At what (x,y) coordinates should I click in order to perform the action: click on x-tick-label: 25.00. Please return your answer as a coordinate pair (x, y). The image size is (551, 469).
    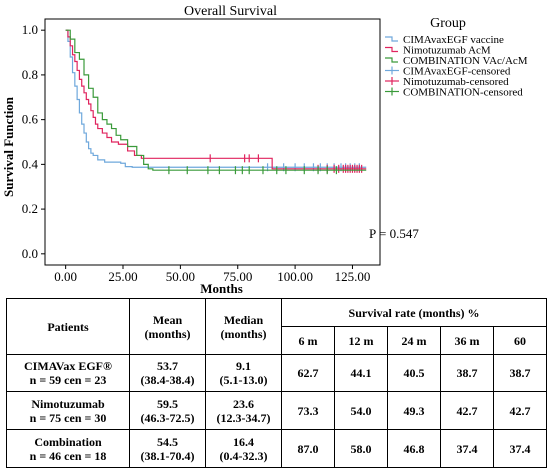
    Looking at the image, I should click on (122, 276).